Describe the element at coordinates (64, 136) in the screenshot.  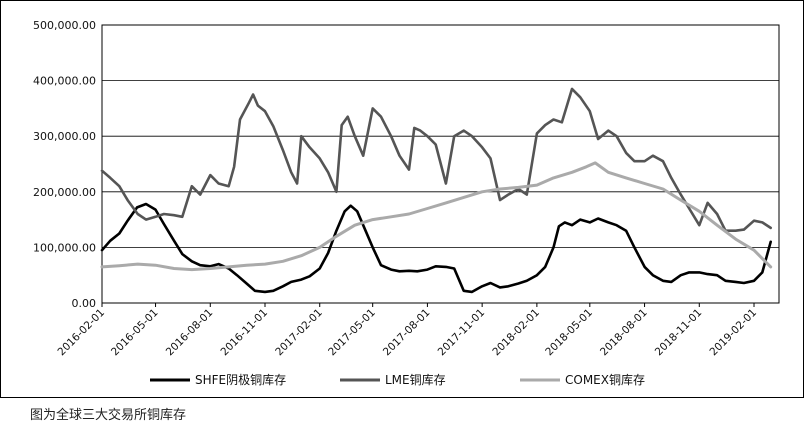
I see `y-tick-label: 300,000.00` at that location.